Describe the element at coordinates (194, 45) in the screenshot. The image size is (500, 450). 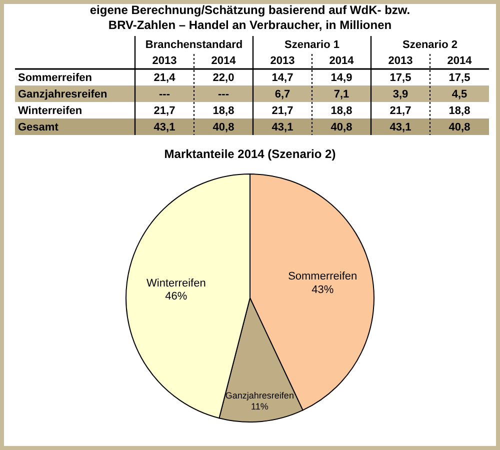
I see `text: Branchenstandard` at that location.